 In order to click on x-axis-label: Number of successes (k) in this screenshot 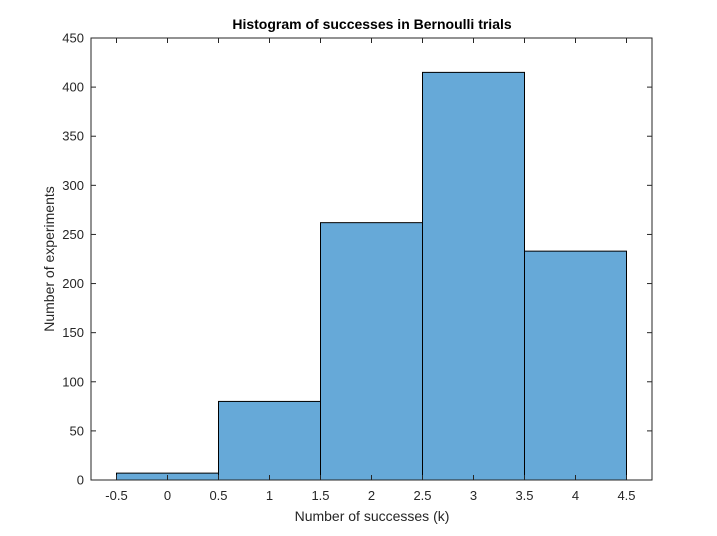, I will do `click(372, 516)`.